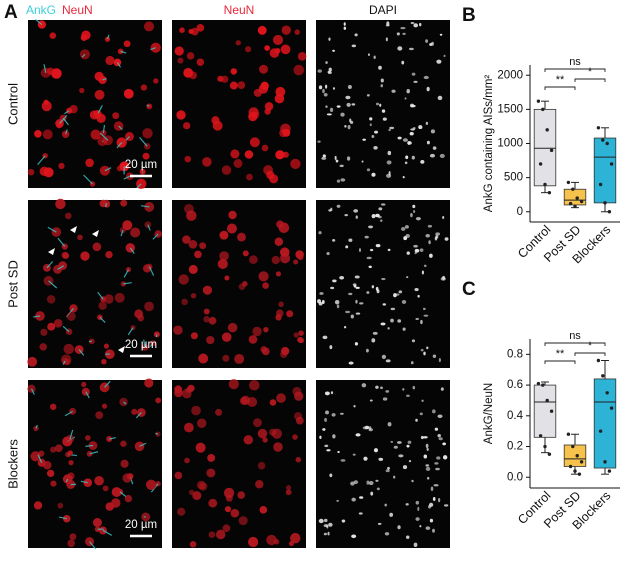 The width and height of the screenshot is (627, 562). I want to click on y-axis-label: AnkG/NeuN, so click(489, 413).